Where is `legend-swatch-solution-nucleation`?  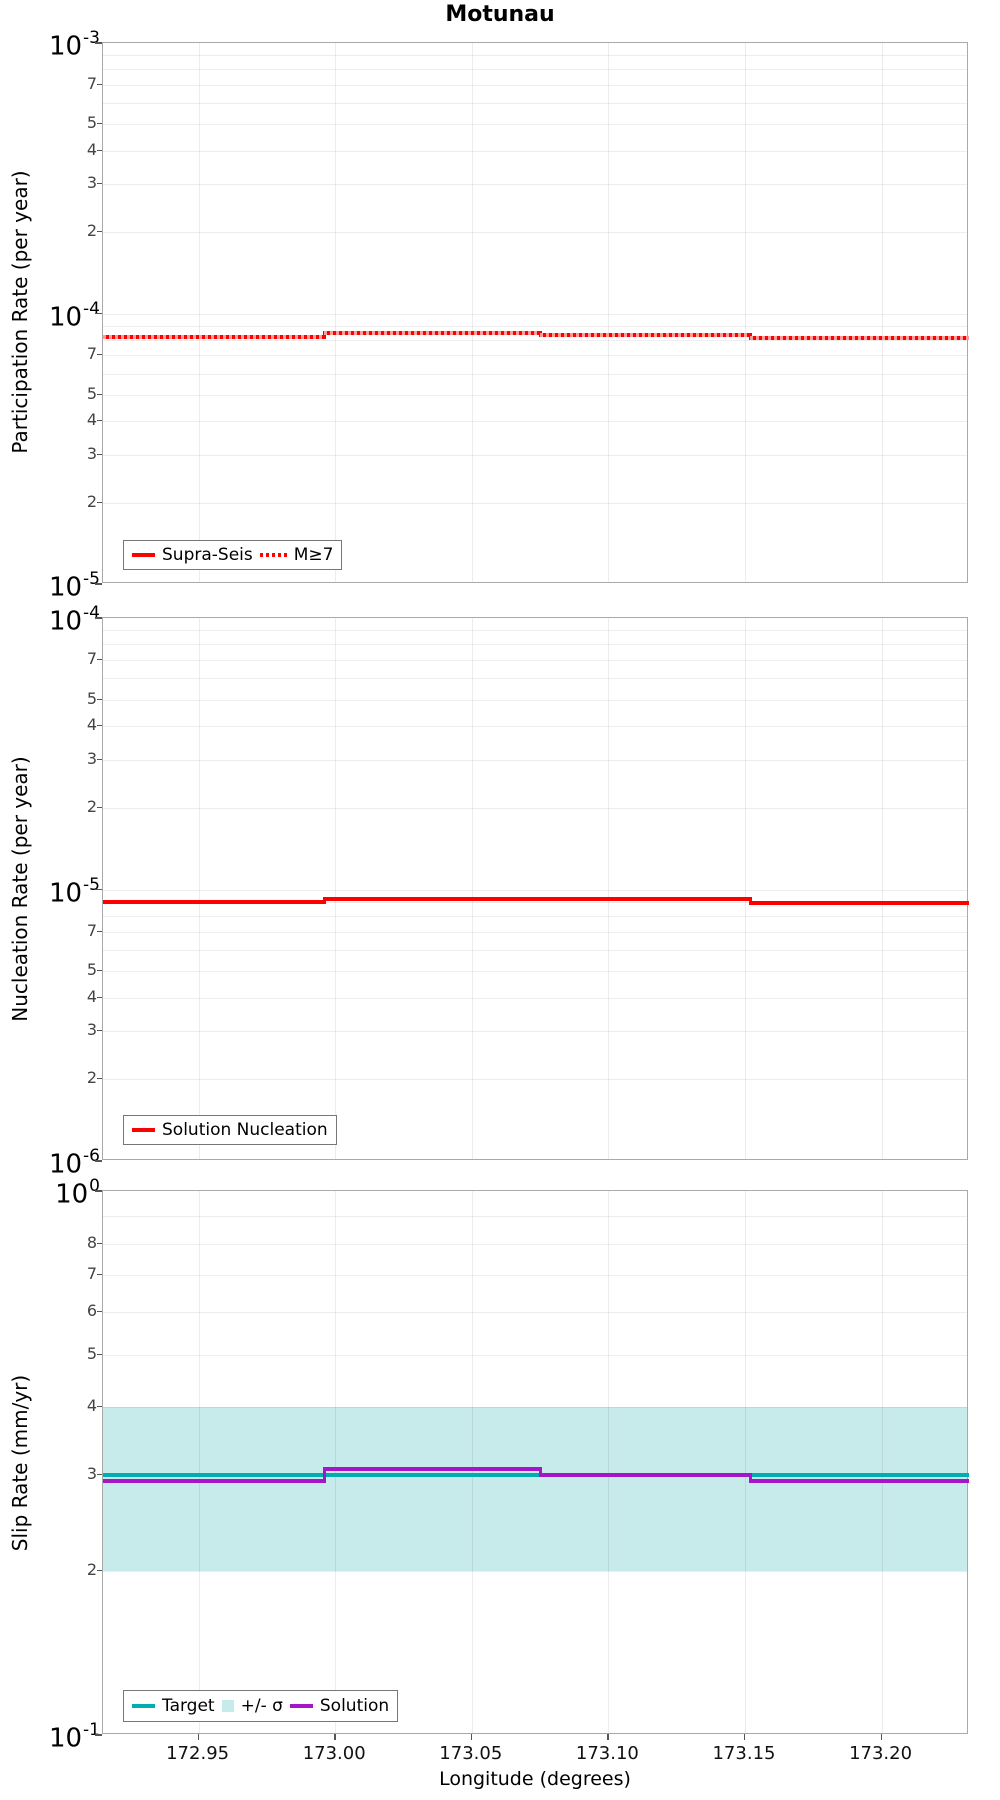 legend-swatch-solution-nucleation is located at coordinates (143, 1130).